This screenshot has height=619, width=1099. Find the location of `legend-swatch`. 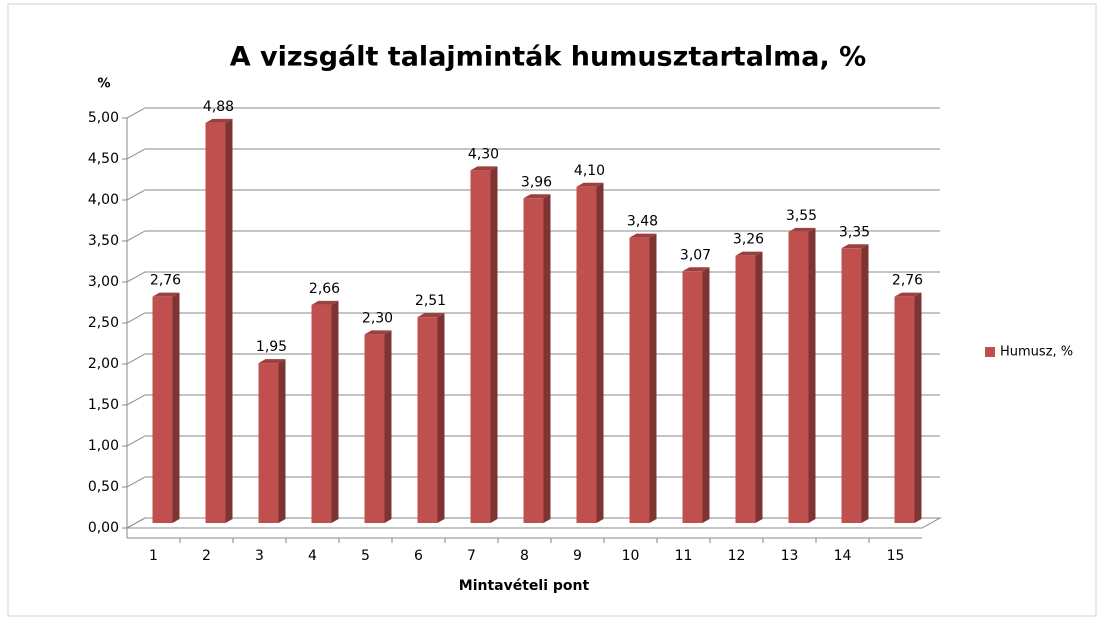

legend-swatch is located at coordinates (990, 352).